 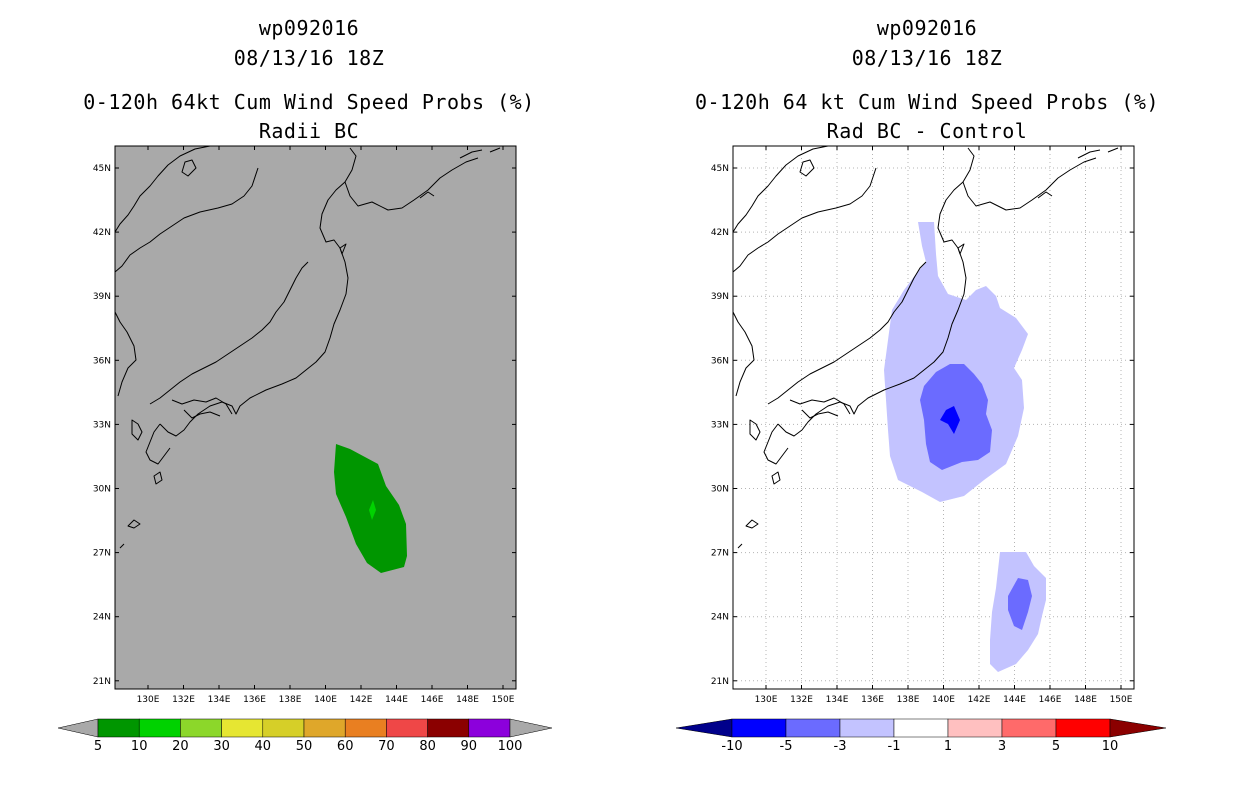 I want to click on plot-title: 0-120h 64 kt Cum Wind Speed Probs (%), so click(x=927, y=102).